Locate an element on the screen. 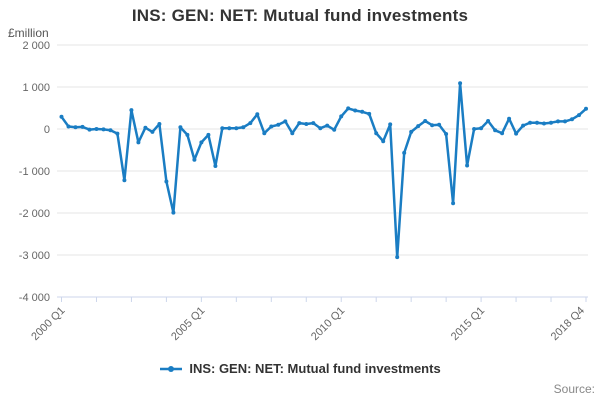  legend-item: INS: GEN: NET: Mutual fund investments is located at coordinates (300, 368).